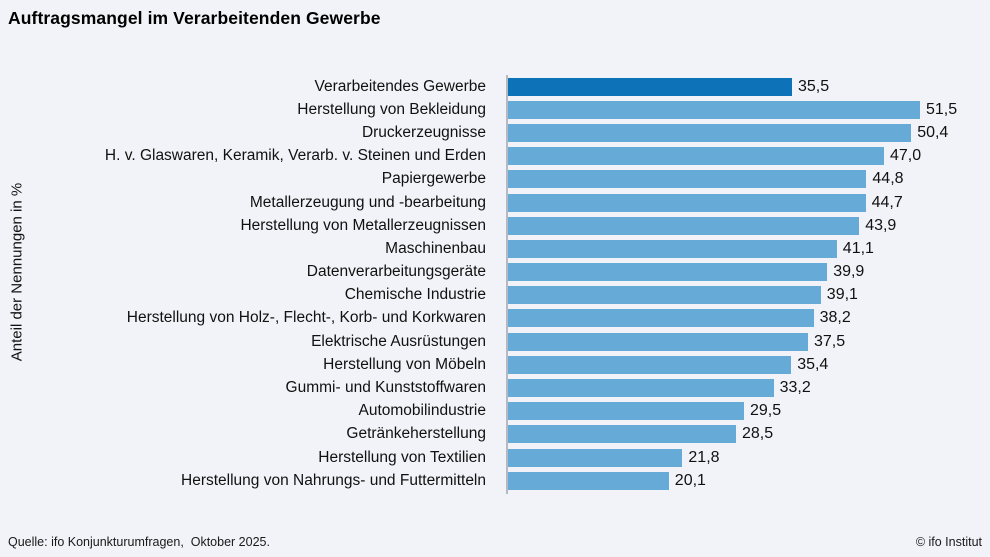  Describe the element at coordinates (766, 411) in the screenshot. I see `bar-value-label: 29,5` at that location.